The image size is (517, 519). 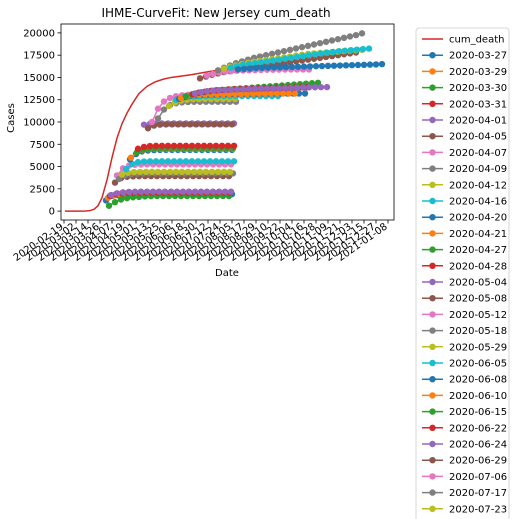 I want to click on y-tick-label: 7500, so click(x=42, y=145).